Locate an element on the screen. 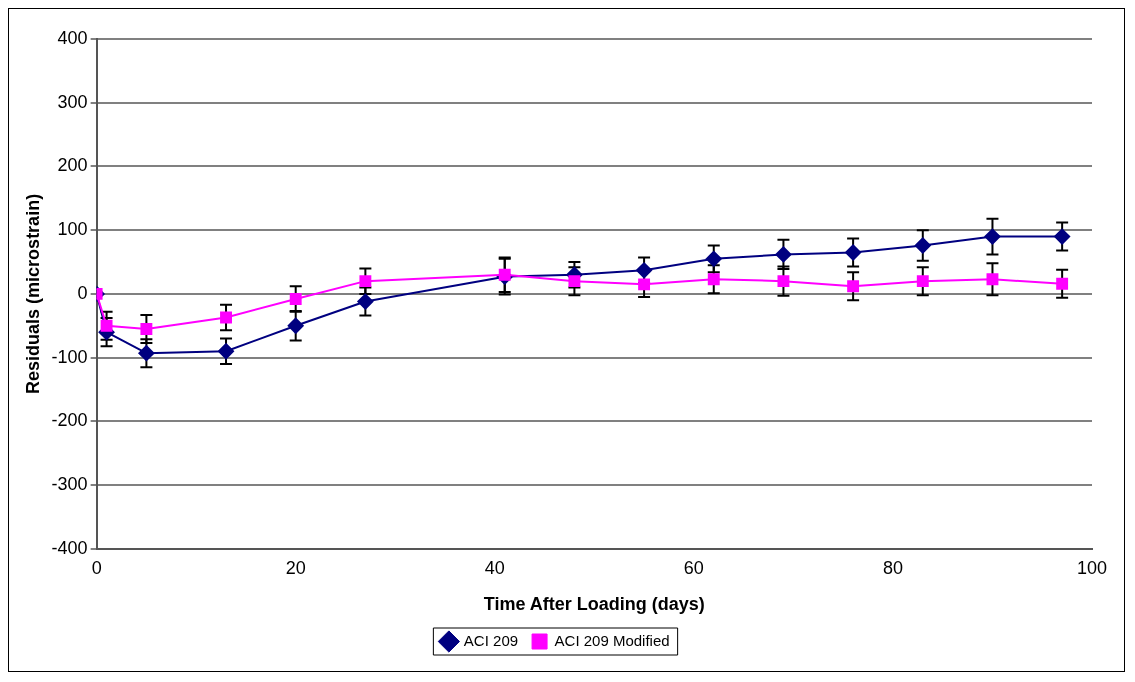 This screenshot has height=682, width=1135. legend-label: ACI 209 Modified is located at coordinates (612, 640).